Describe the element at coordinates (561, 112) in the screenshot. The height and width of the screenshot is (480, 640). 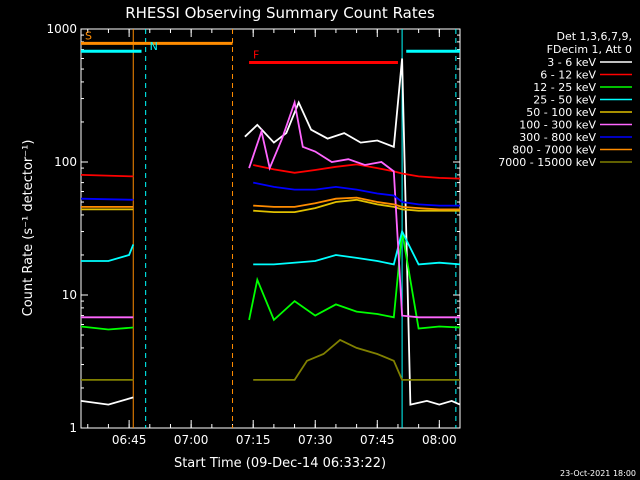
I see `legend-entry-label: 50 - 100 keV` at that location.